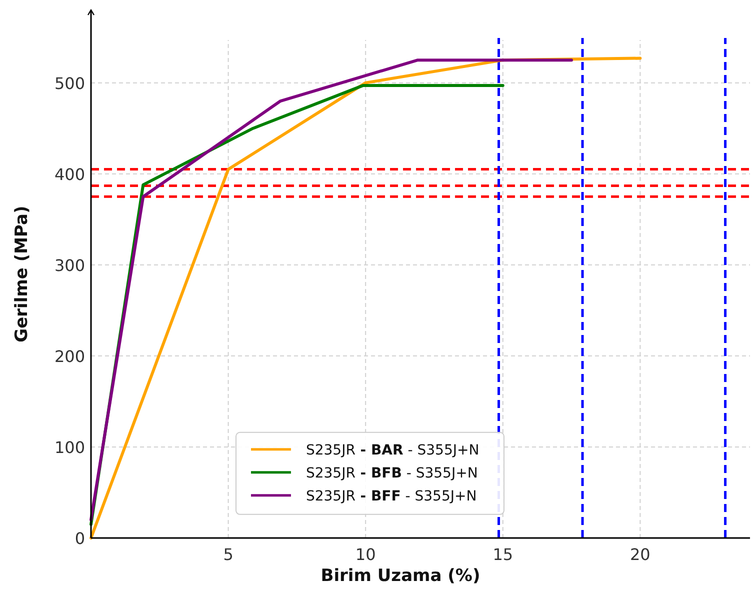 This screenshot has height=589, width=753. What do you see at coordinates (22, 274) in the screenshot?
I see `y-axis-title: Gerilme (MPa)` at bounding box center [22, 274].